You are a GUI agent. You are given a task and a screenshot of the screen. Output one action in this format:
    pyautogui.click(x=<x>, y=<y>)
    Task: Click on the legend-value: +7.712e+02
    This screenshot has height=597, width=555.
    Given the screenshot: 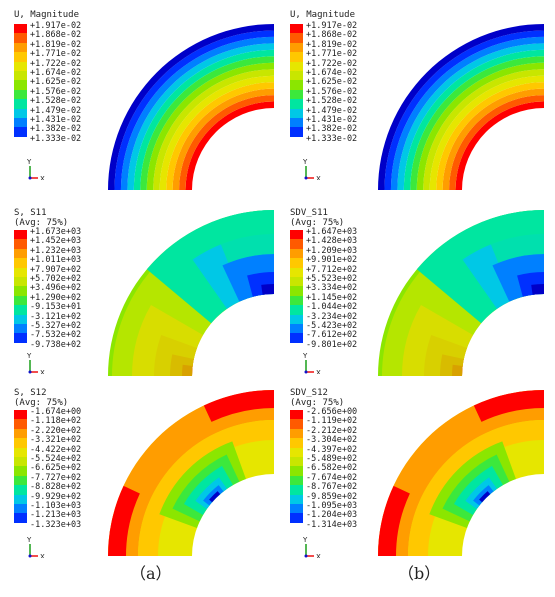 What is the action you would take?
    pyautogui.click(x=332, y=269)
    